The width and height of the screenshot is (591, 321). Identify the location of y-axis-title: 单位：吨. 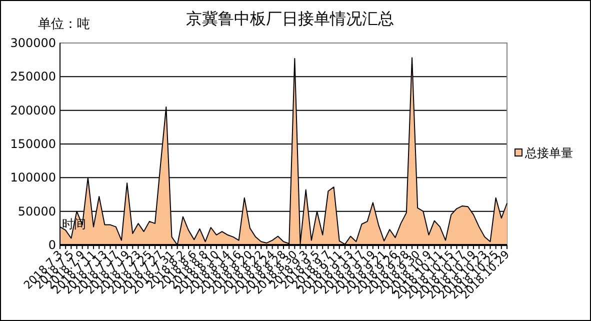
(64, 24).